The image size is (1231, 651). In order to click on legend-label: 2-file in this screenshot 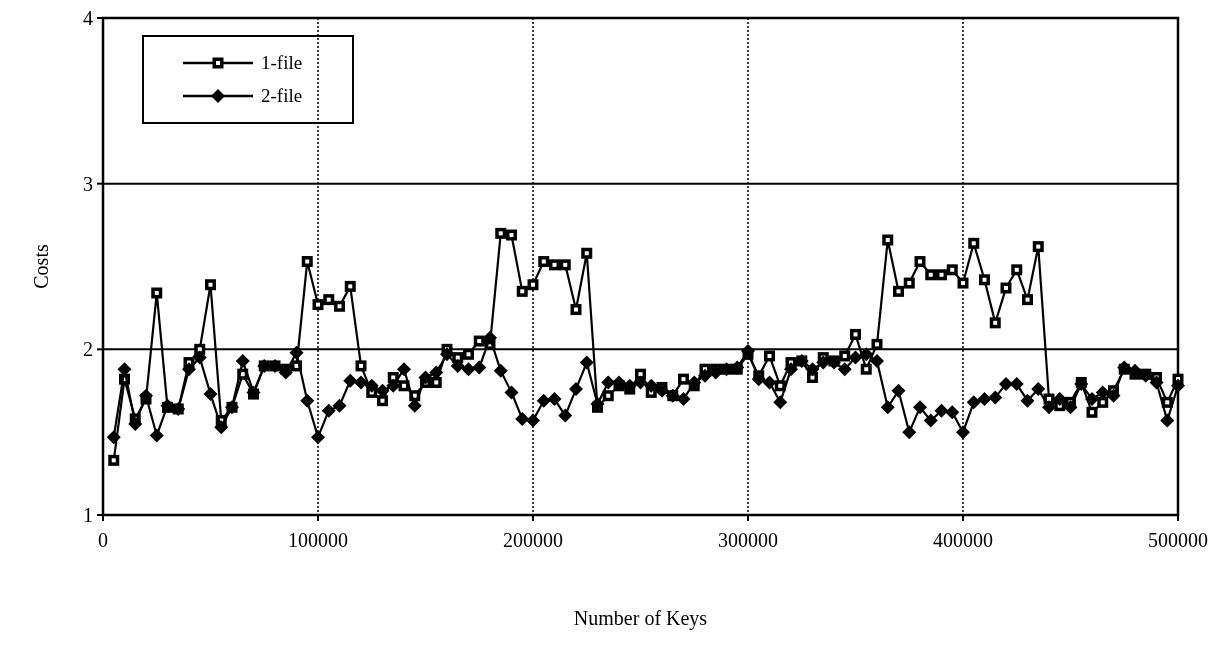, I will do `click(282, 95)`.